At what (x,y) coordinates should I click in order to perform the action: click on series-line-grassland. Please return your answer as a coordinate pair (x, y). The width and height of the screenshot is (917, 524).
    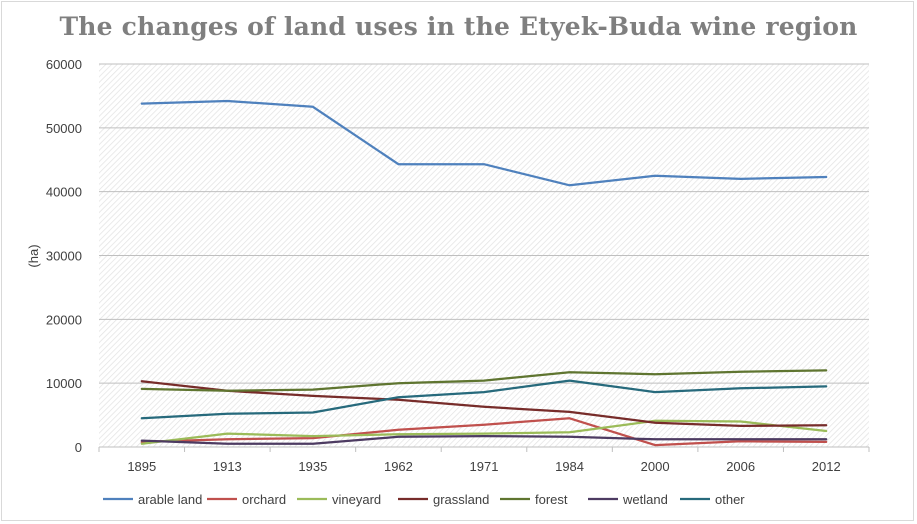
    Looking at the image, I should click on (484, 404).